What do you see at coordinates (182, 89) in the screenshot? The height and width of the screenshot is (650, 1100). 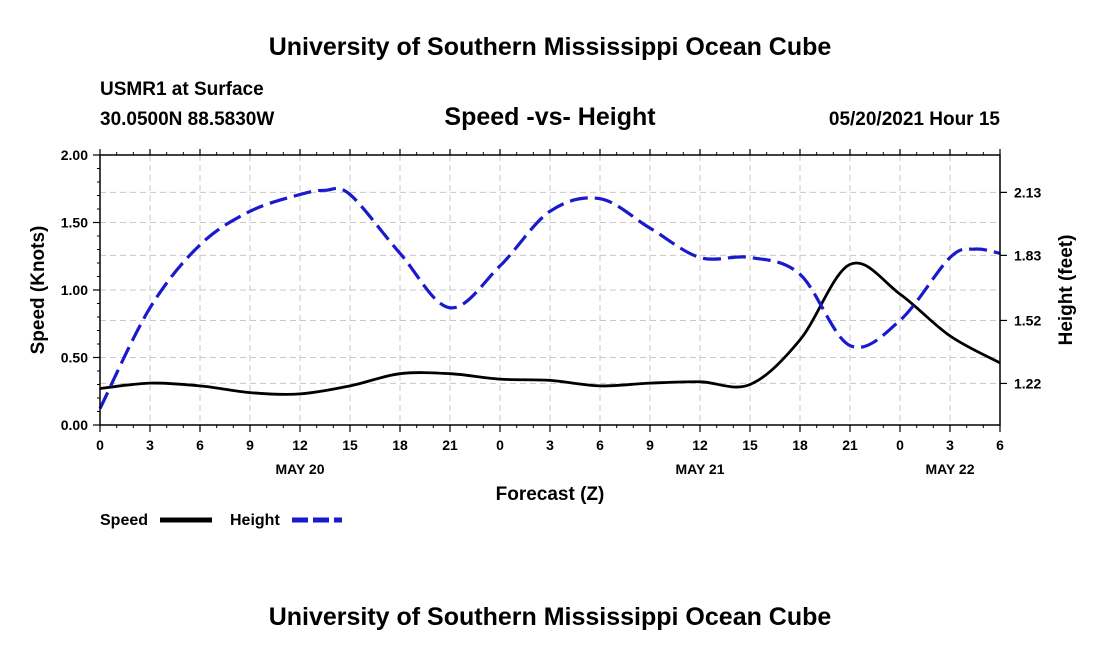 I see `station-label: USMR1 at Surface` at bounding box center [182, 89].